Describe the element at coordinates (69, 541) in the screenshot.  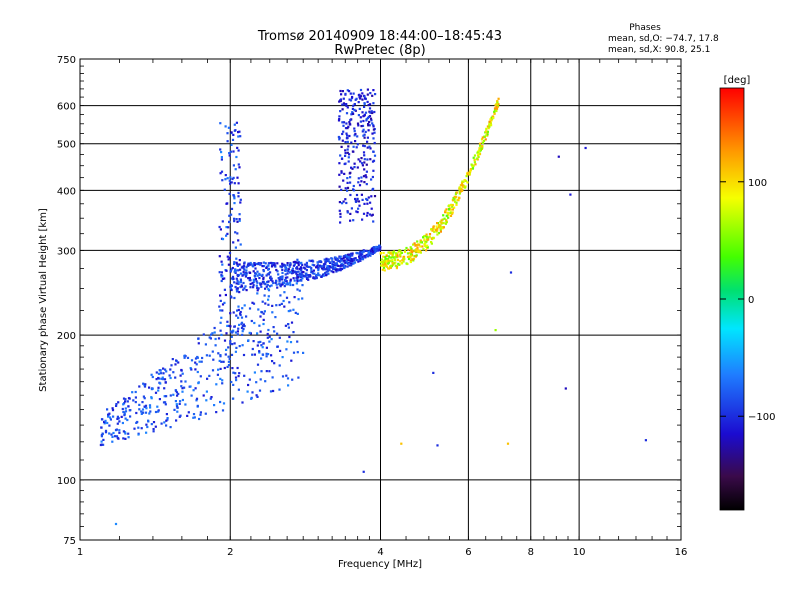
I see `y-tick-label: 75` at that location.